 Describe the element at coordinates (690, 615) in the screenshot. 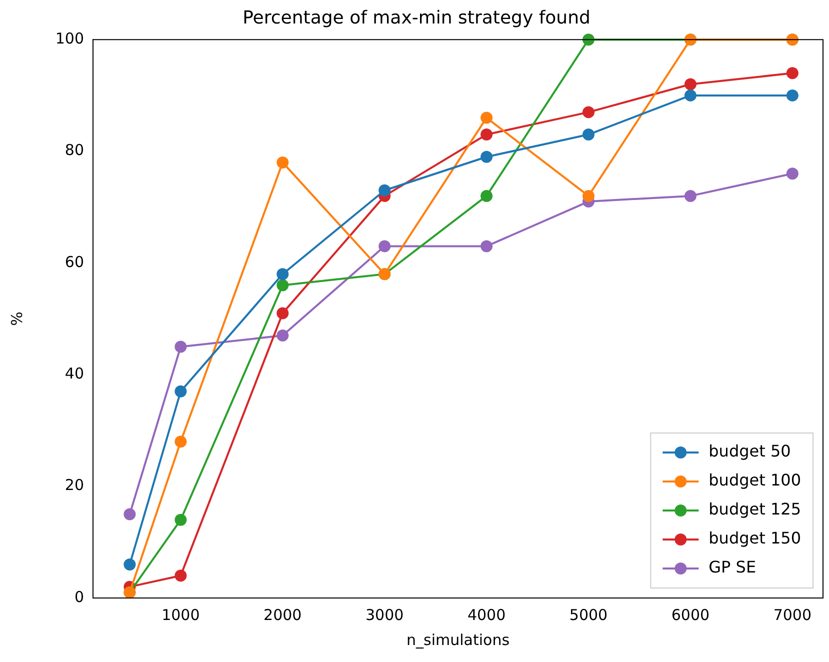

I see `x-tick-label: 6000` at that location.